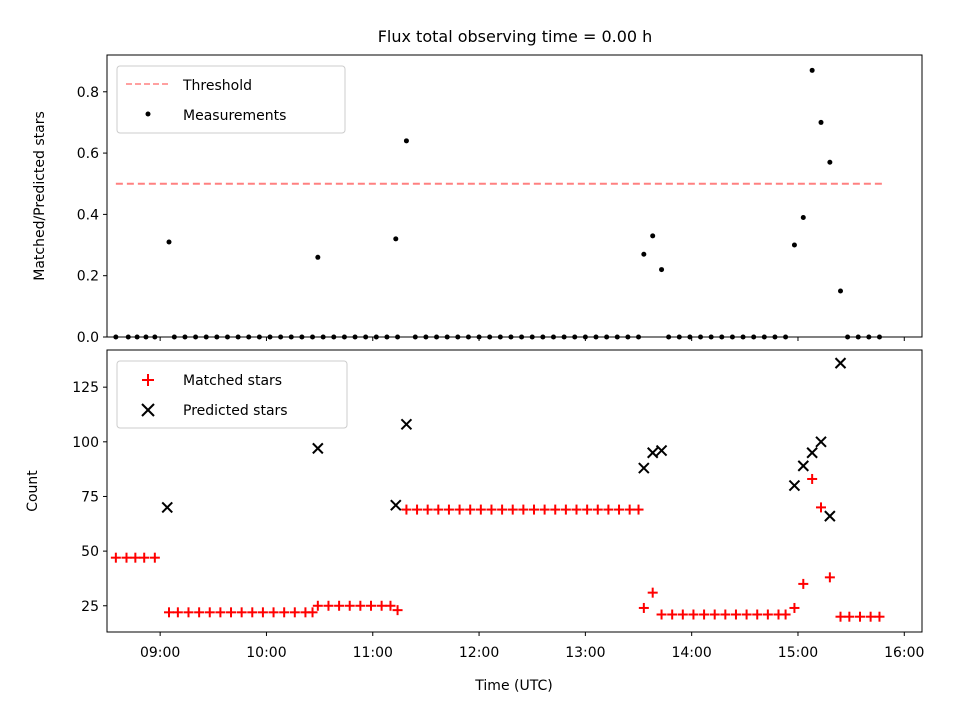  What do you see at coordinates (513, 686) in the screenshot?
I see `x-axis-label: Time (UTC)` at bounding box center [513, 686].